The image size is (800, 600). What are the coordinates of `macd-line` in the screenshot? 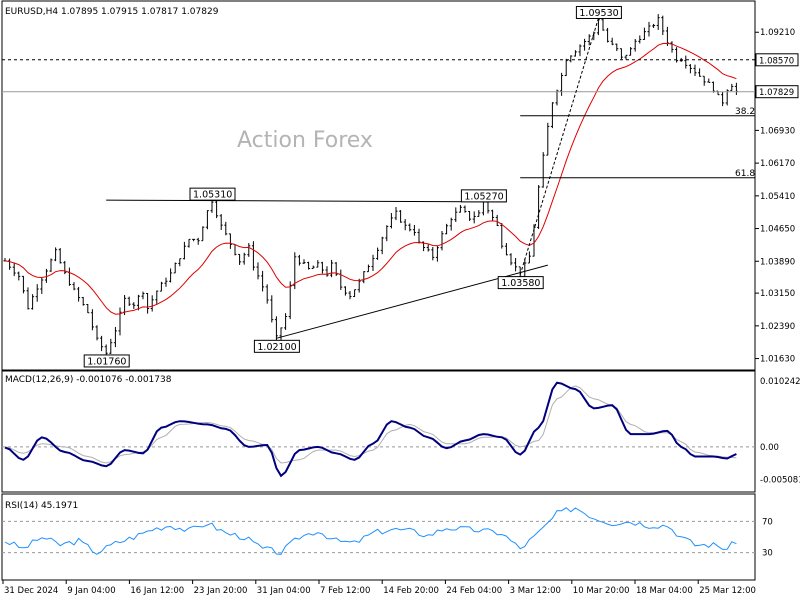 It's located at (370, 429).